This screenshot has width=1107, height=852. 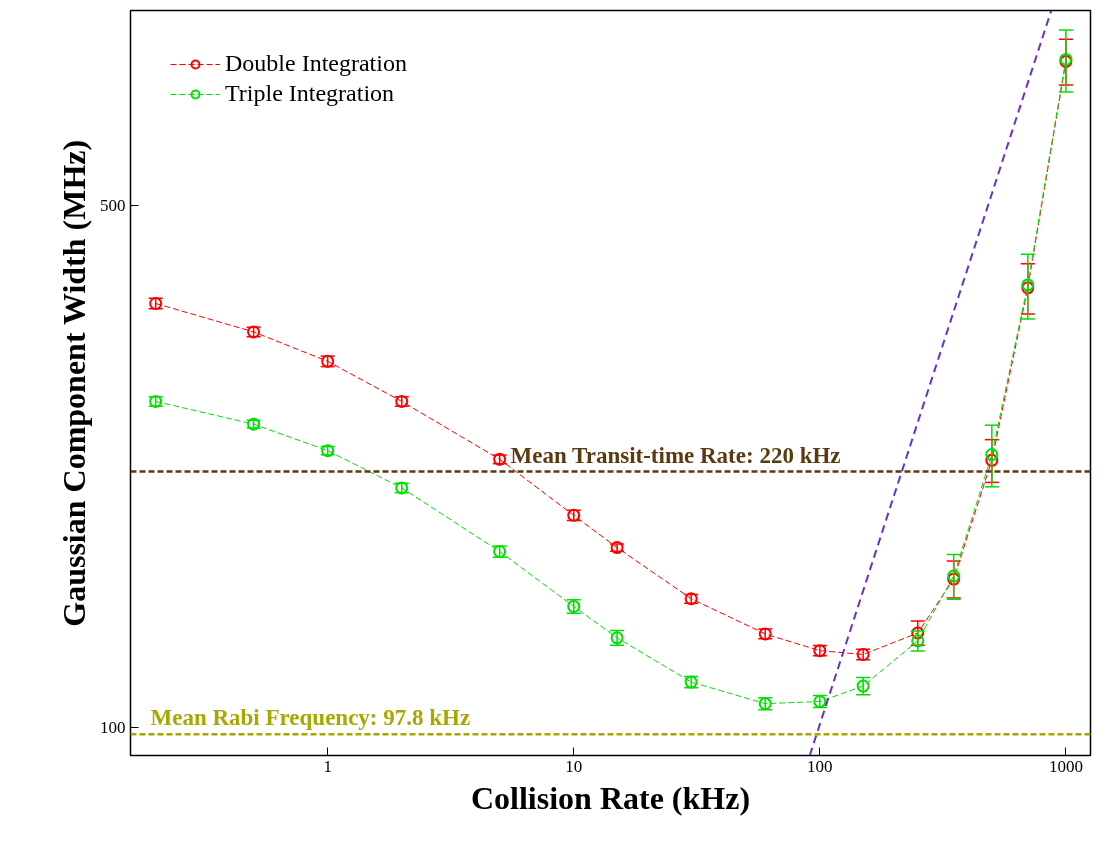 What do you see at coordinates (1065, 766) in the screenshot?
I see `x-tick-label: 1000` at bounding box center [1065, 766].